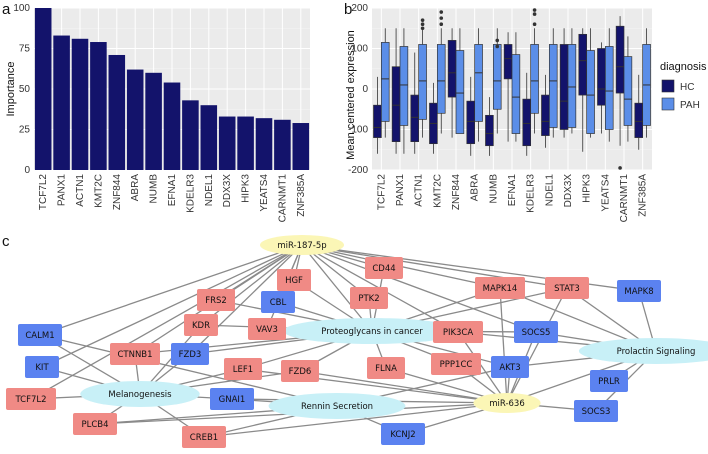  I want to click on x-tick-label: ZNF385A, so click(301, 195).